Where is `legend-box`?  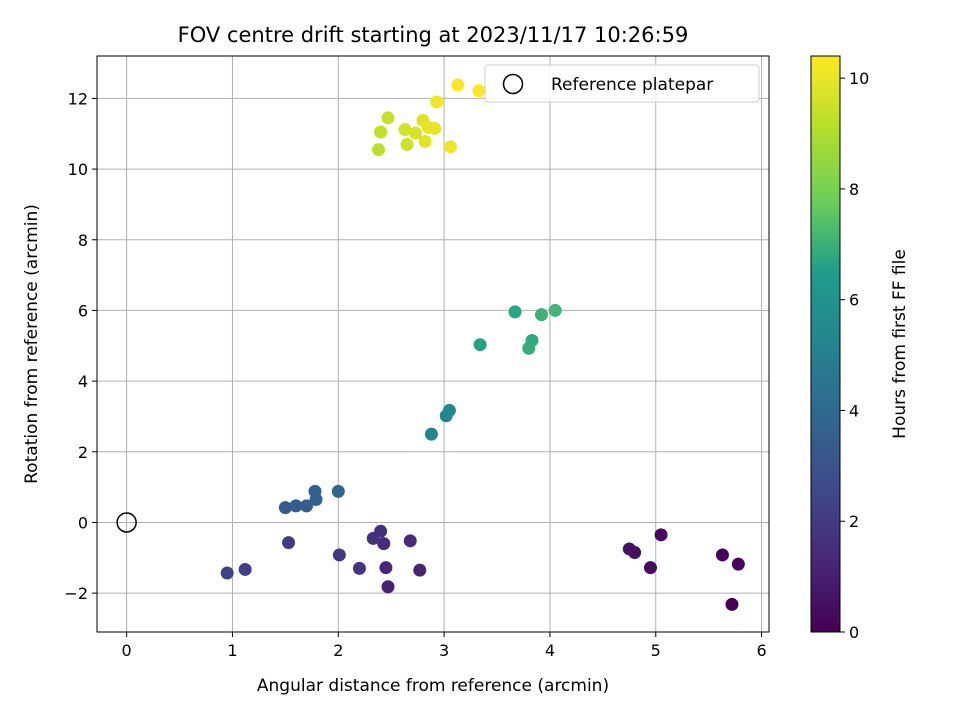
legend-box is located at coordinates (622, 83).